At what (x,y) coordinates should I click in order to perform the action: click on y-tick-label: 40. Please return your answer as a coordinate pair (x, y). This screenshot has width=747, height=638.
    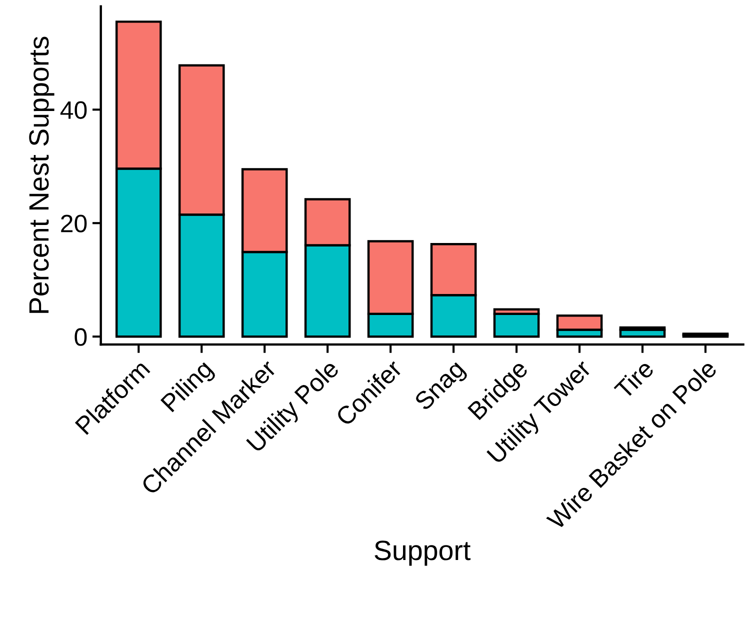
    Looking at the image, I should click on (73, 110).